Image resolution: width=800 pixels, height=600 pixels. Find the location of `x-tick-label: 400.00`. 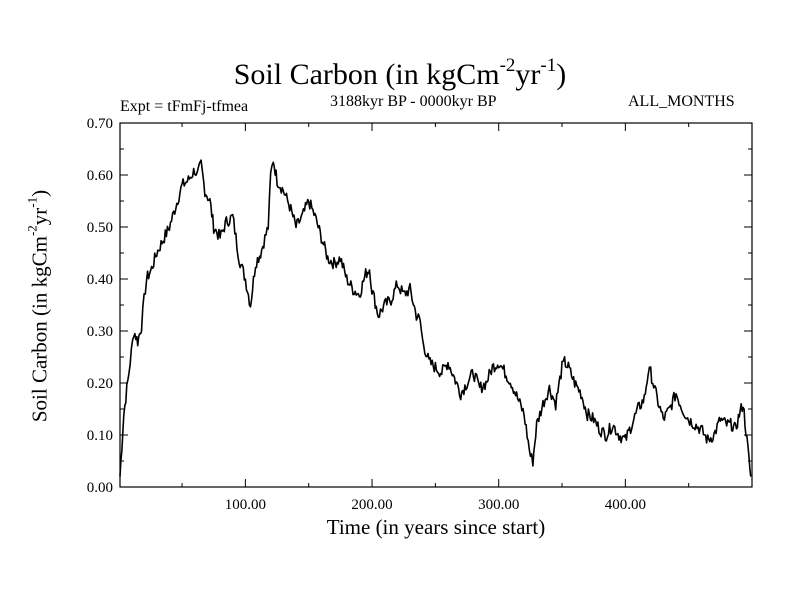

x-tick-label: 400.00 is located at coordinates (625, 505).